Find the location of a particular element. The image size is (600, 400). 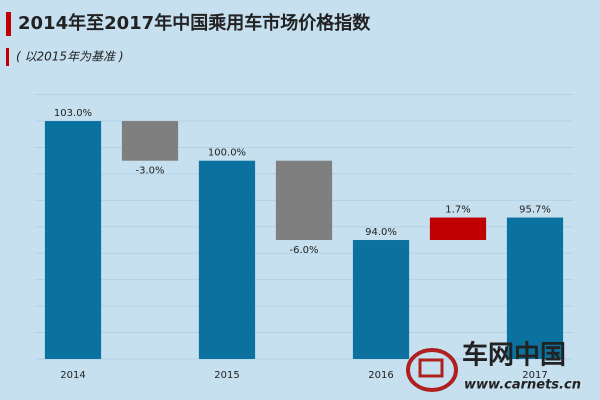

watermark: 车网中国 www.carnets.cn is located at coordinates (493, 366).